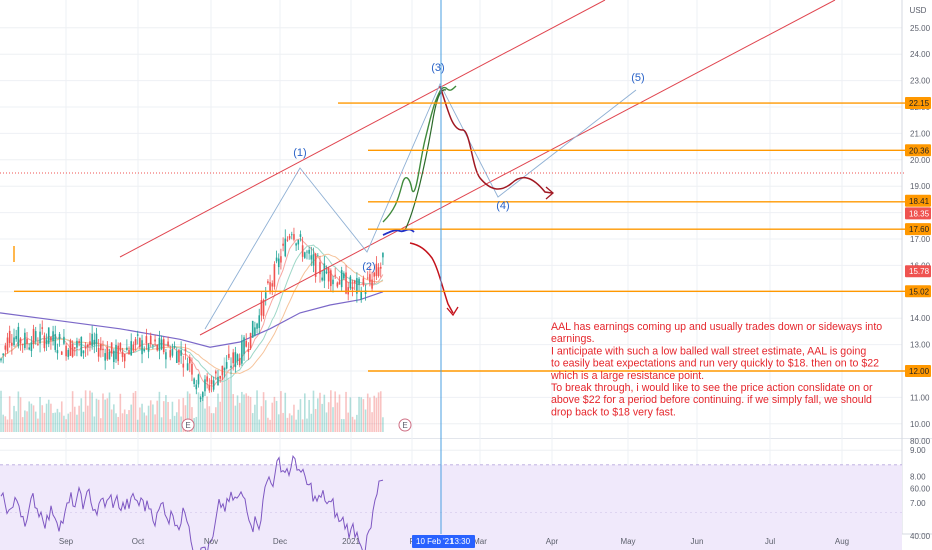 The height and width of the screenshot is (550, 932). I want to click on price-tag-label: 12.00, so click(919, 371).